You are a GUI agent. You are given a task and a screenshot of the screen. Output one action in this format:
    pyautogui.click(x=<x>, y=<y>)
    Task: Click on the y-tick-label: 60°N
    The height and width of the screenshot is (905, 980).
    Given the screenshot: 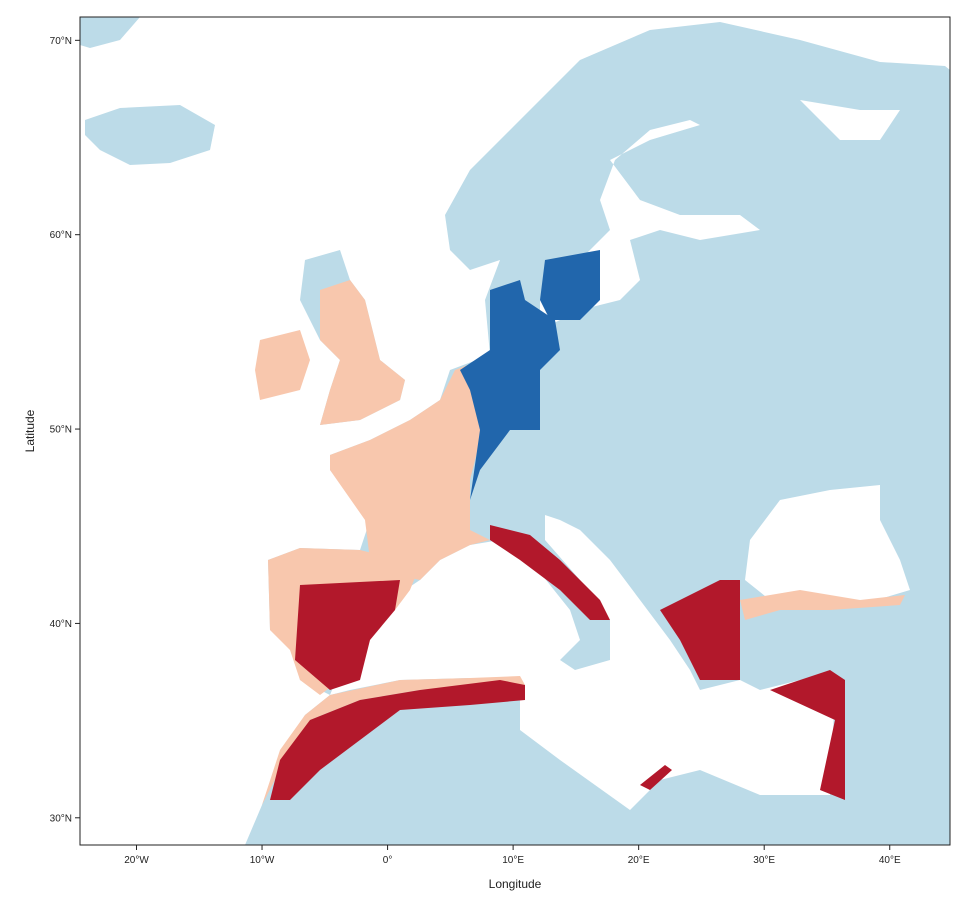 What is the action you would take?
    pyautogui.click(x=61, y=235)
    